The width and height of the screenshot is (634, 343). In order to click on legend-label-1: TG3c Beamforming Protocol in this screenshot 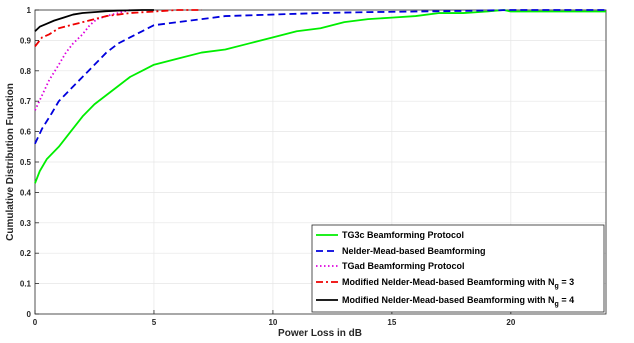, I will do `click(403, 235)`.